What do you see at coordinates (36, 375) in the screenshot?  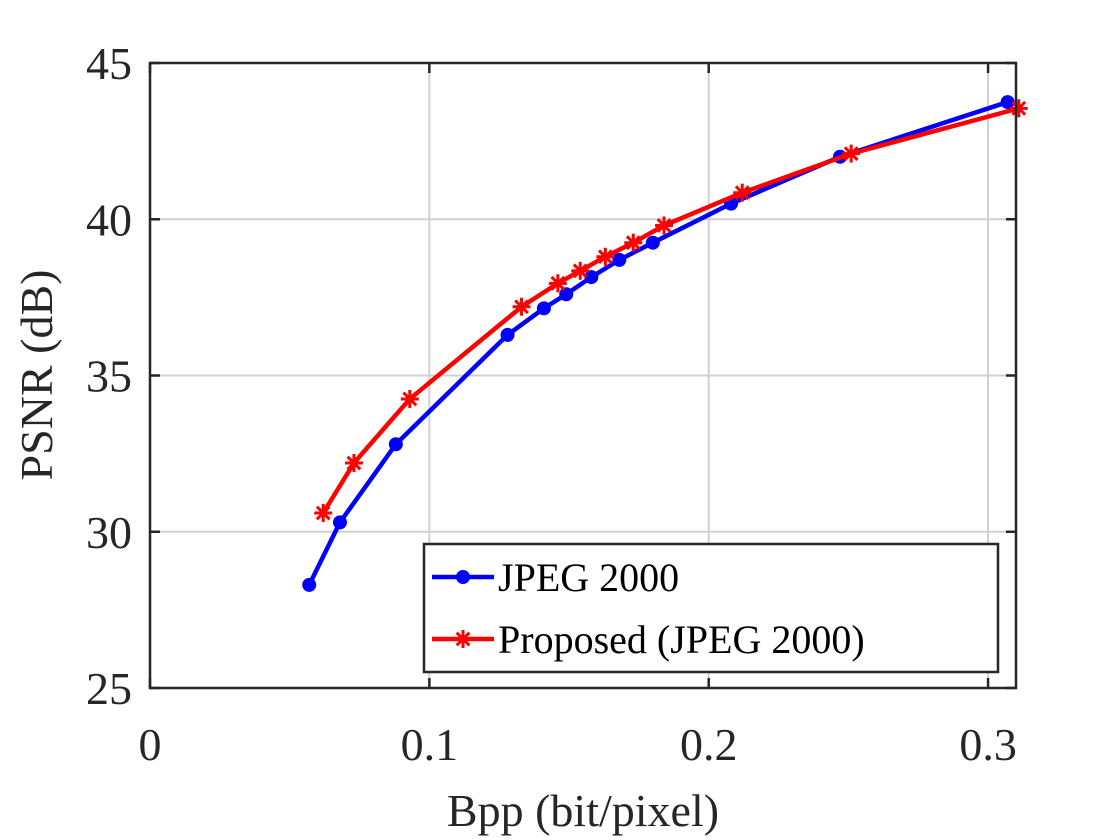 I see `y-axis-title: PSNR (dB)` at bounding box center [36, 375].